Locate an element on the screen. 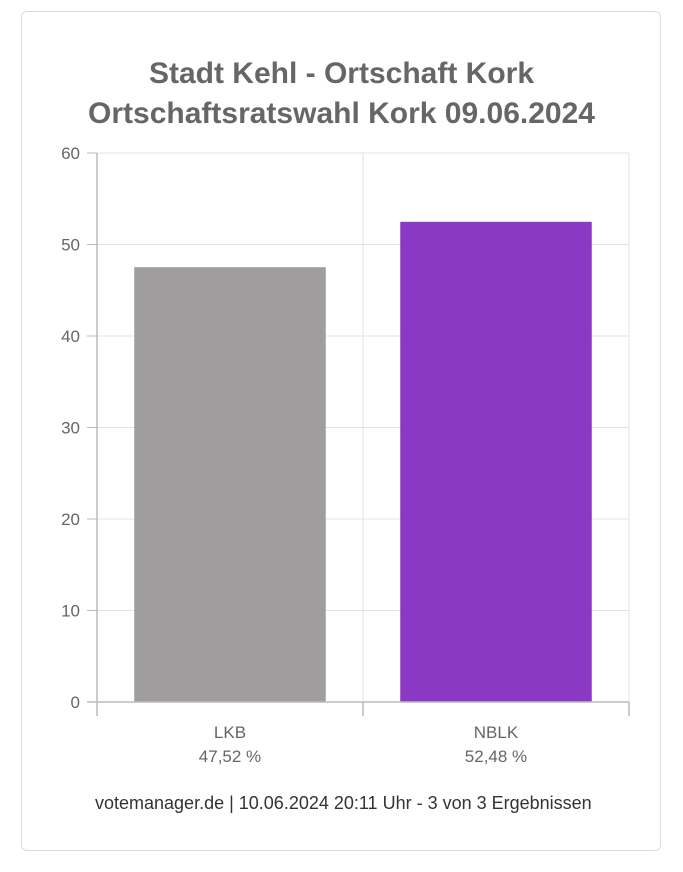 This screenshot has height=872, width=683. data-label: 47,52 % is located at coordinates (230, 756).